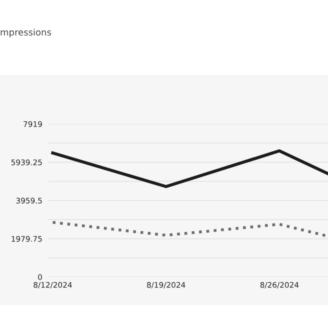  Describe the element at coordinates (26, 33) in the screenshot. I see `text: mpressions` at that location.